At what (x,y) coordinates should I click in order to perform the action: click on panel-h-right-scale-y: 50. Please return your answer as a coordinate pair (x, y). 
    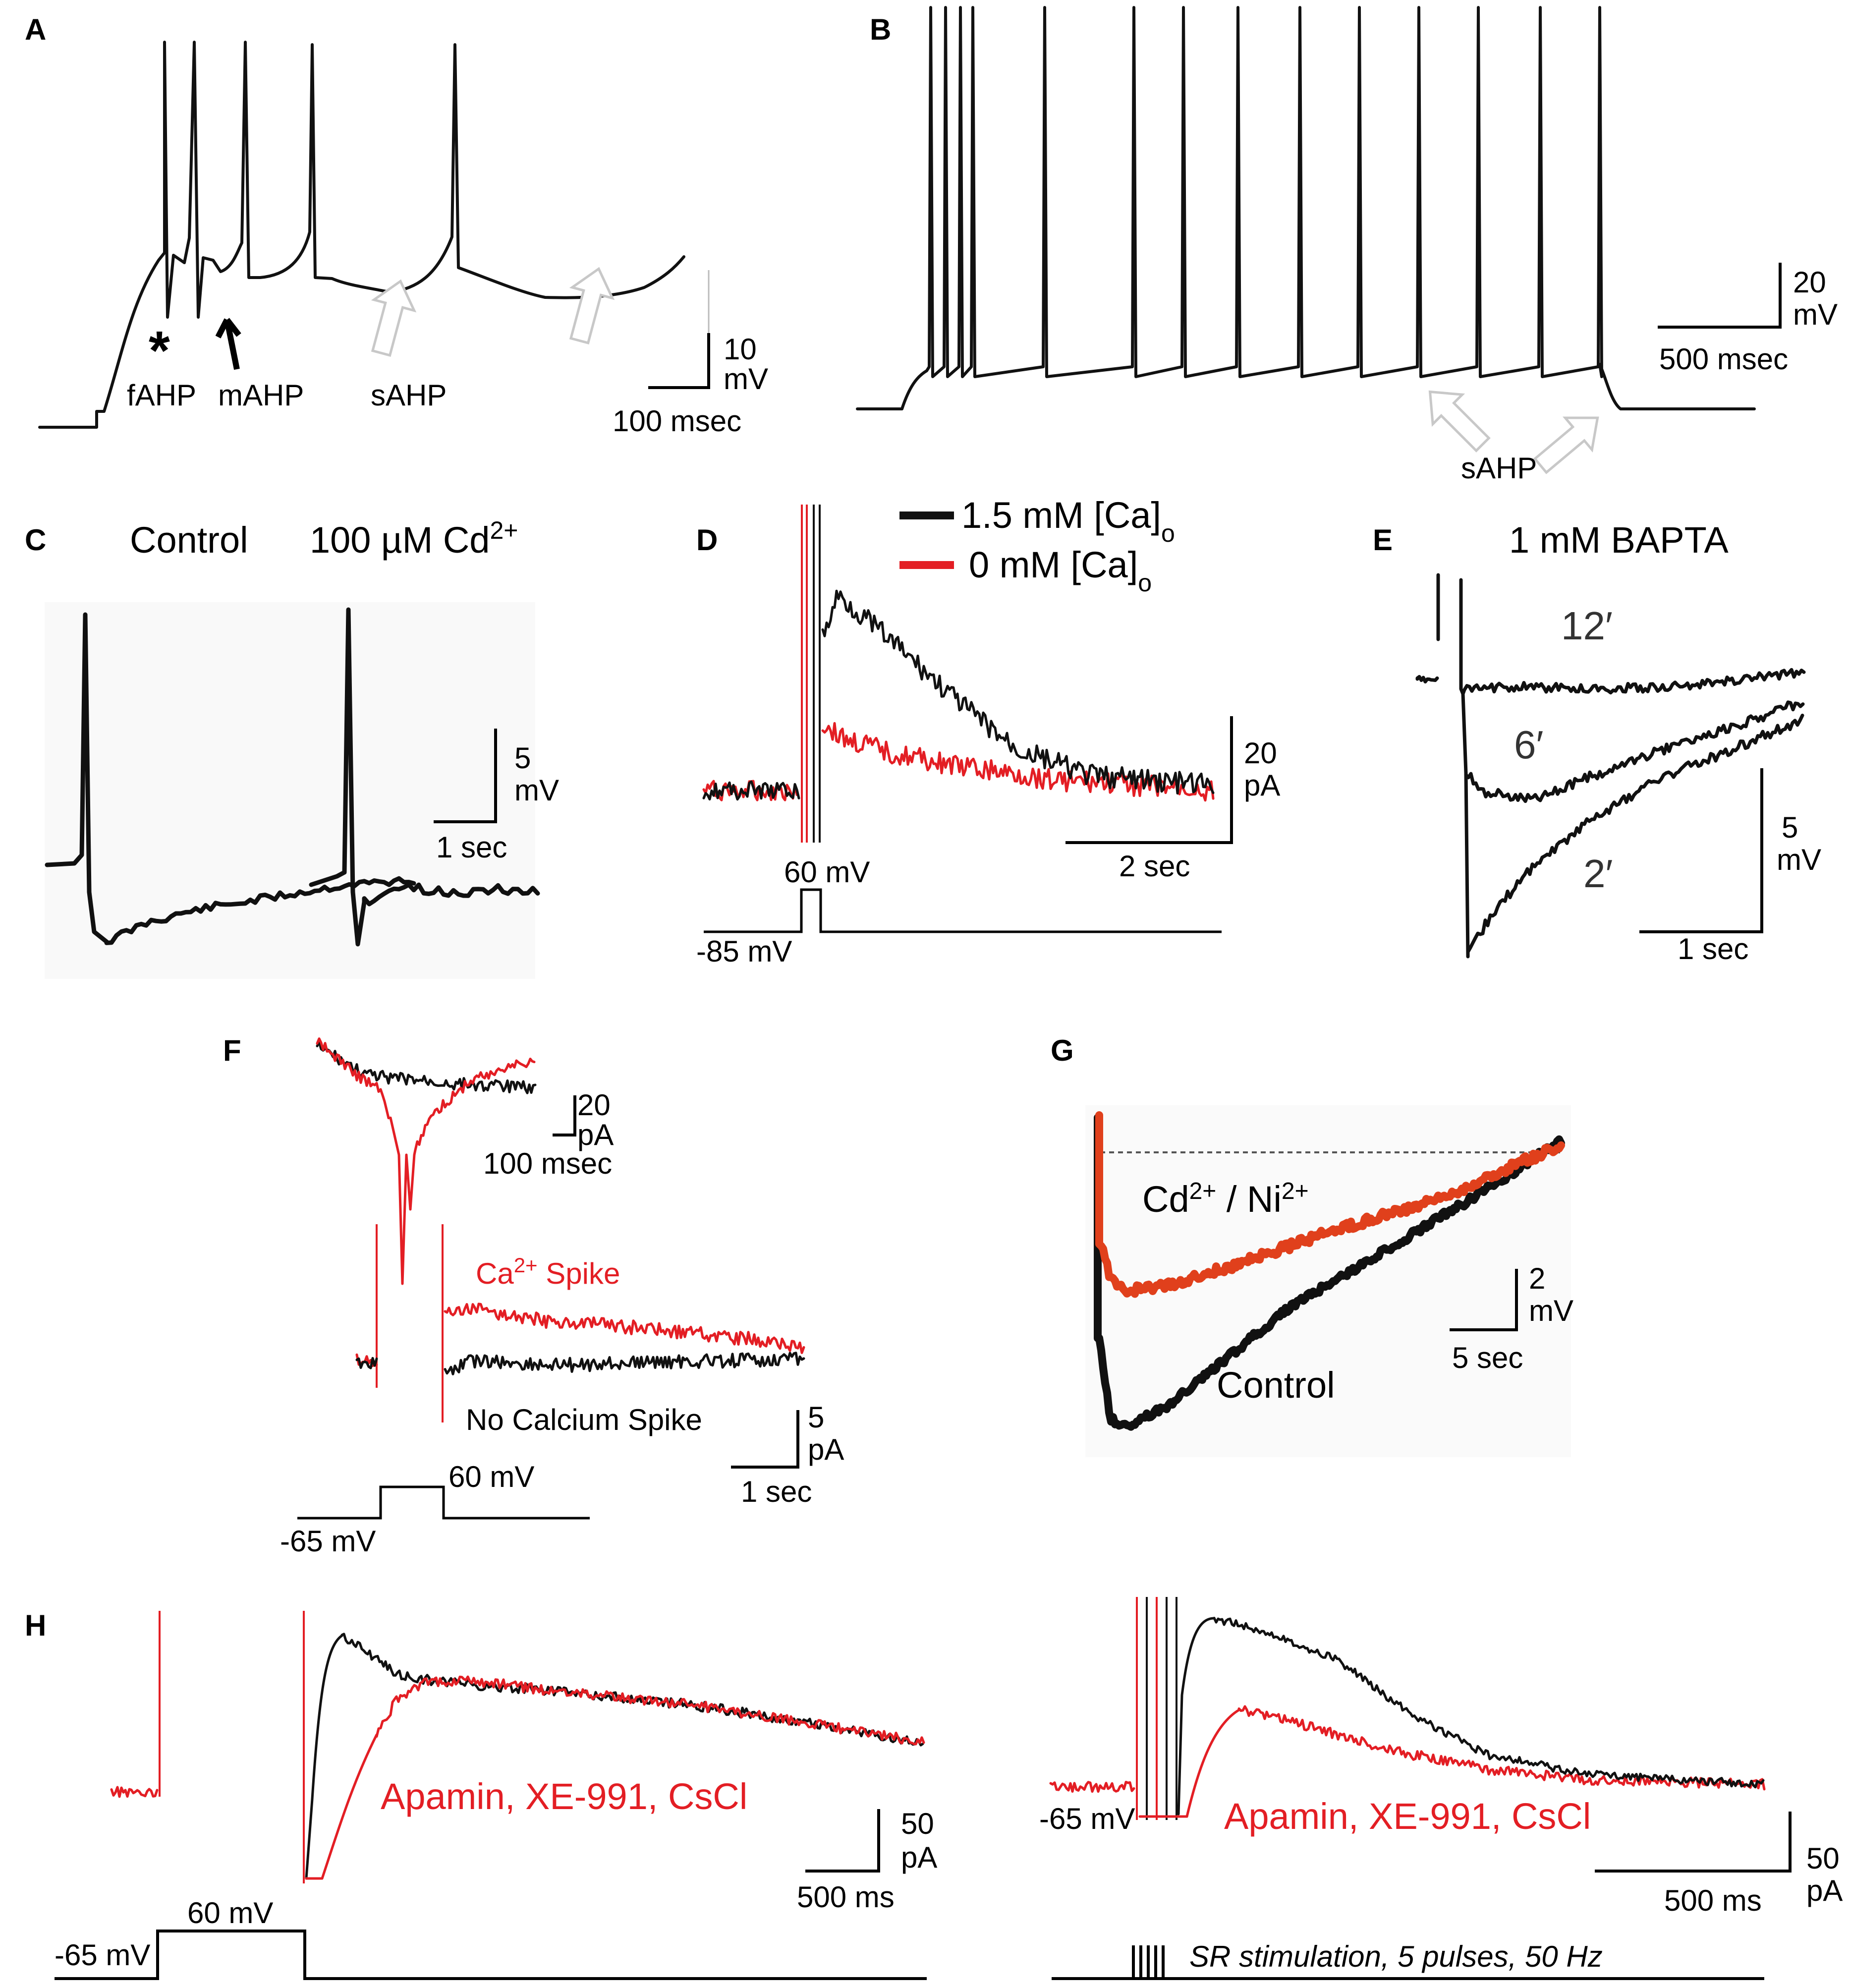
    Looking at the image, I should click on (1823, 1858).